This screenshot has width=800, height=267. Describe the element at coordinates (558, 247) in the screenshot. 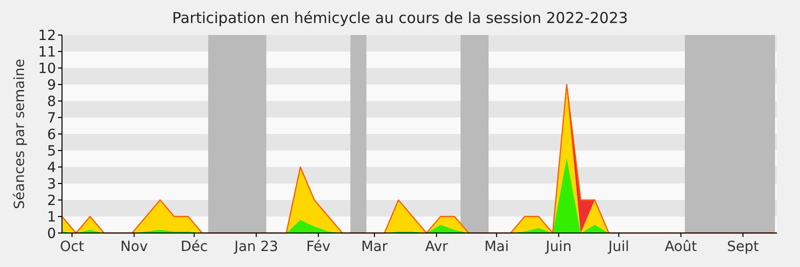

I see `x-tick-label: Juin` at that location.